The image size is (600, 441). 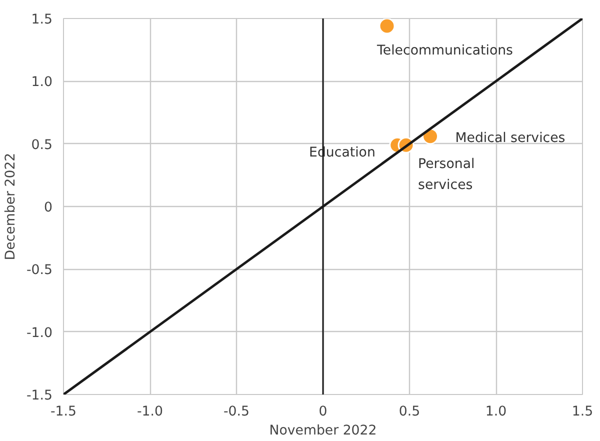 What do you see at coordinates (39, 396) in the screenshot?
I see `y-tick-label: -1.5` at bounding box center [39, 396].